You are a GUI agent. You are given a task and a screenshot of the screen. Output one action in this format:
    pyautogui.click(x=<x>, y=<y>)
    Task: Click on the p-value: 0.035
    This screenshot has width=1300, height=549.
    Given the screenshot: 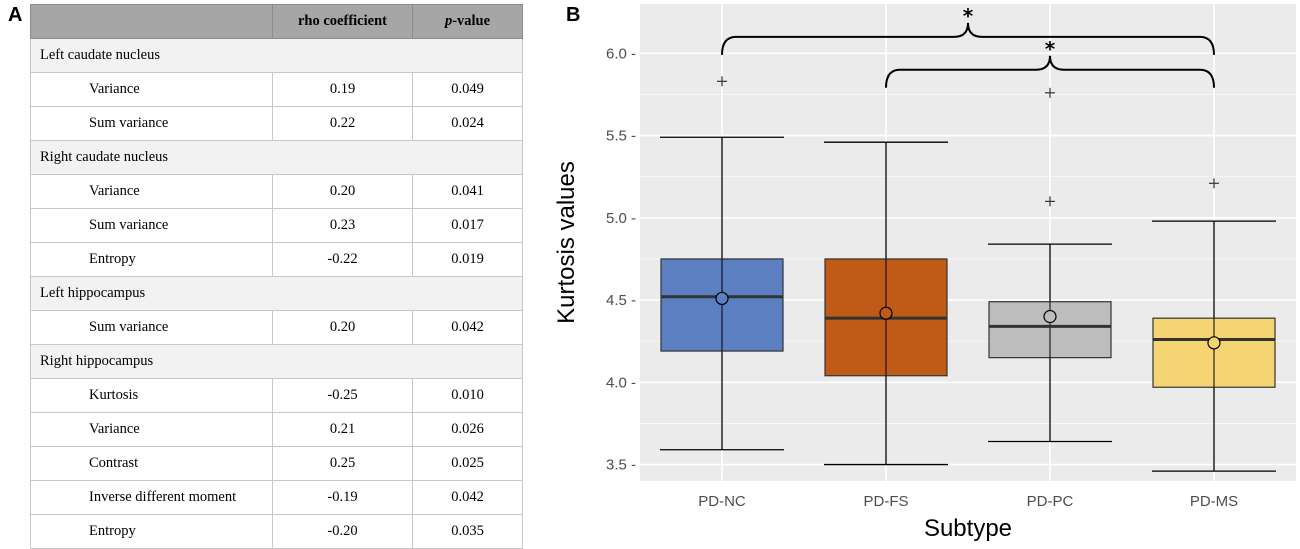 What is the action you would take?
    pyautogui.click(x=467, y=531)
    